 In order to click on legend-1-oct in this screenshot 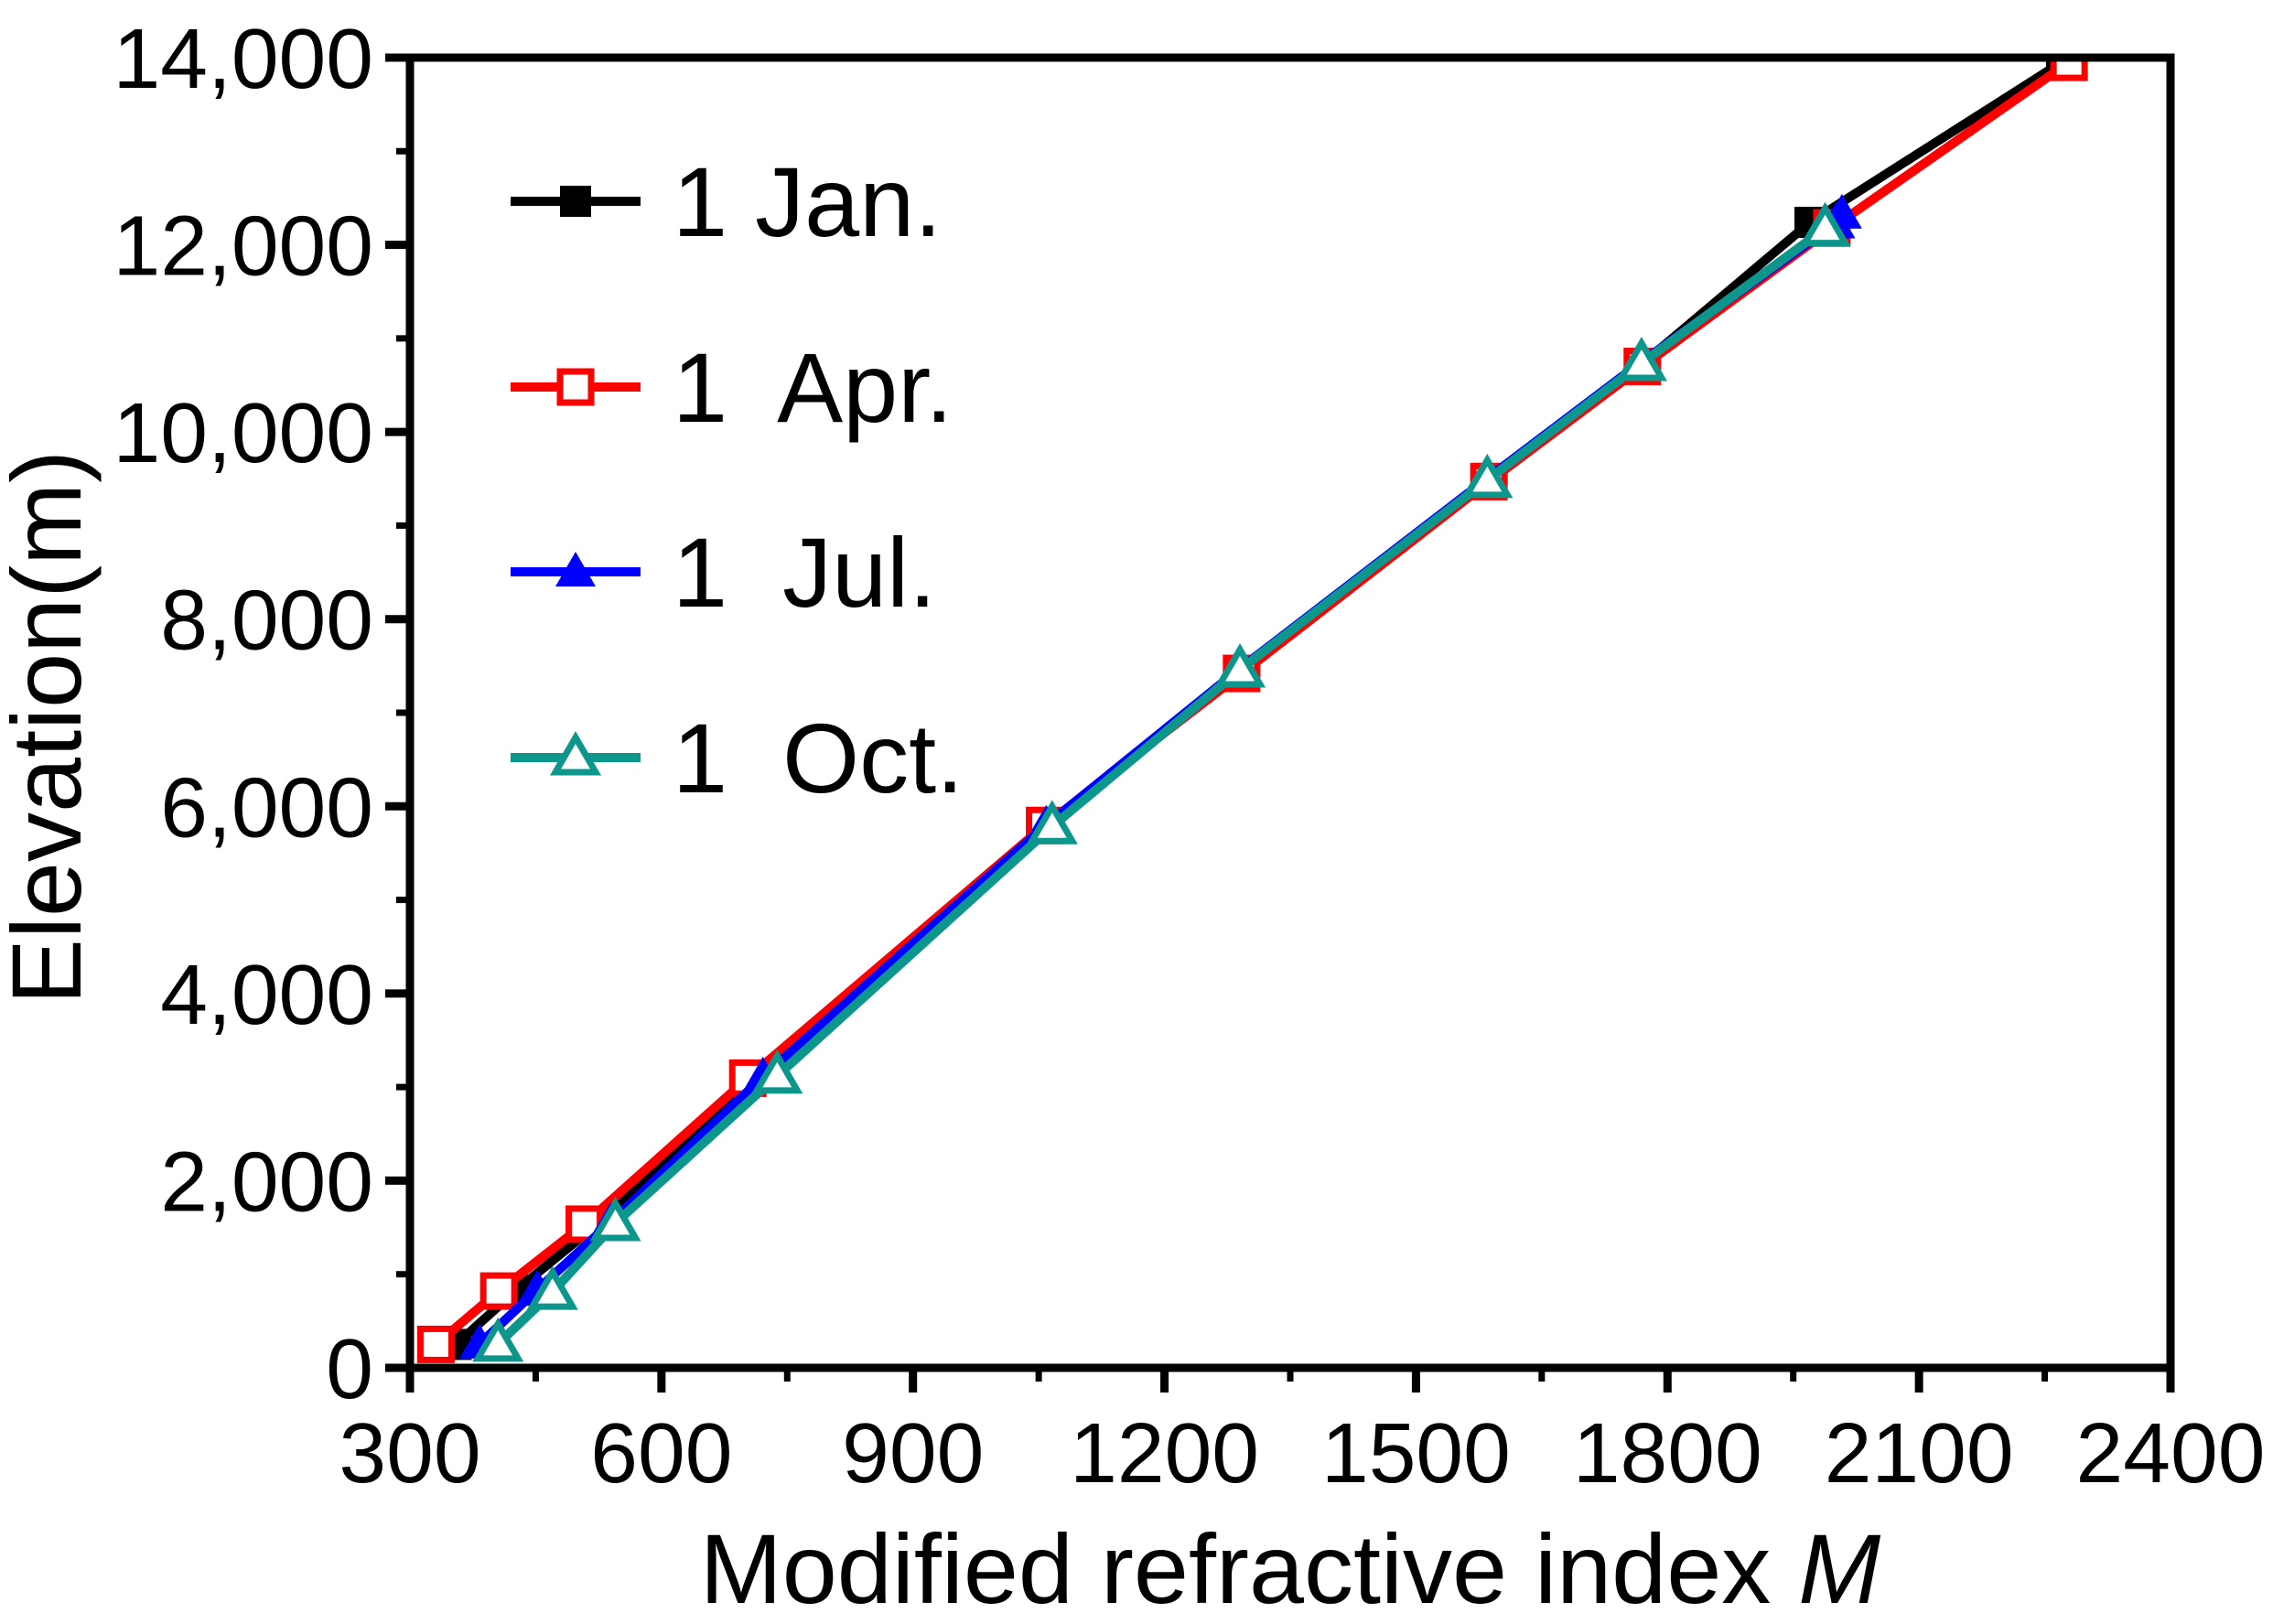, I will do `click(576, 753)`.